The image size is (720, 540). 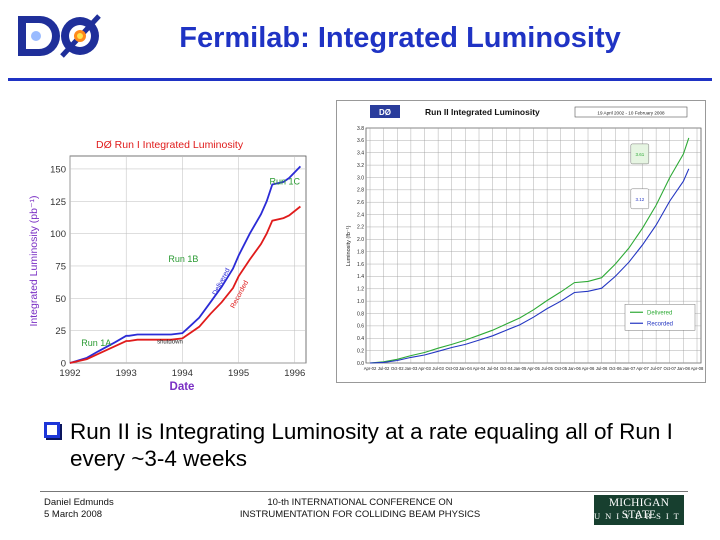 What do you see at coordinates (360, 191) in the screenshot?
I see `run2-y-tick-label: 2.8` at bounding box center [360, 191].